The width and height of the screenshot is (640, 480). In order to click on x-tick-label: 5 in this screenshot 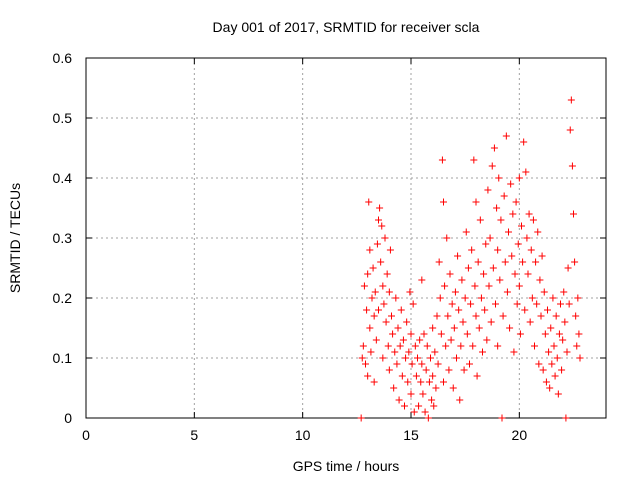, I will do `click(194, 435)`.